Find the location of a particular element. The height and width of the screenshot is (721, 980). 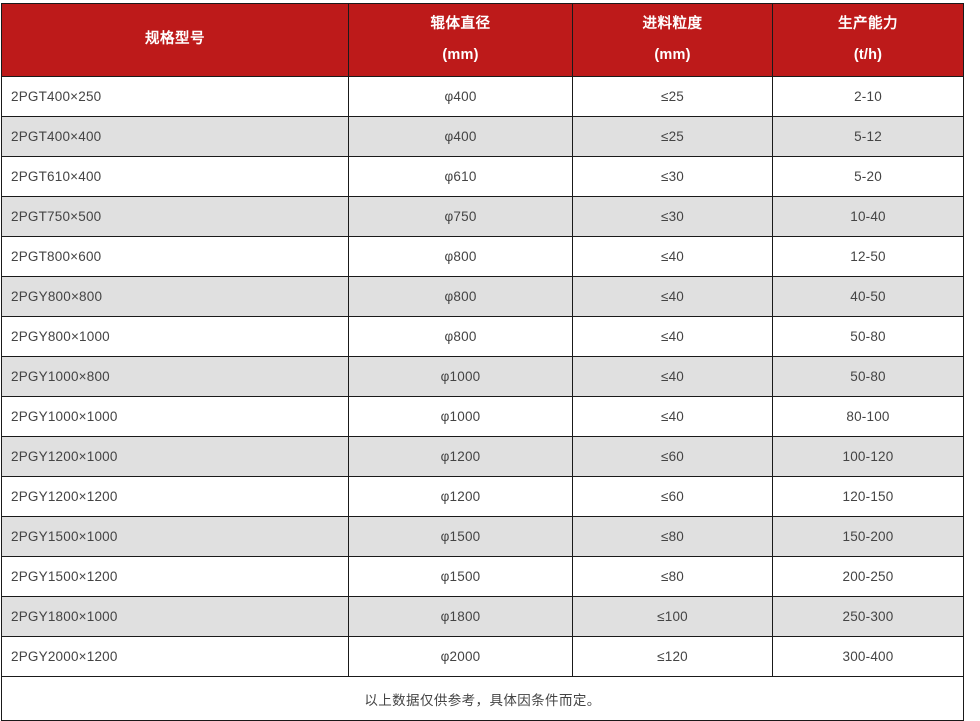

cell-capacity: 2-10 is located at coordinates (868, 96).